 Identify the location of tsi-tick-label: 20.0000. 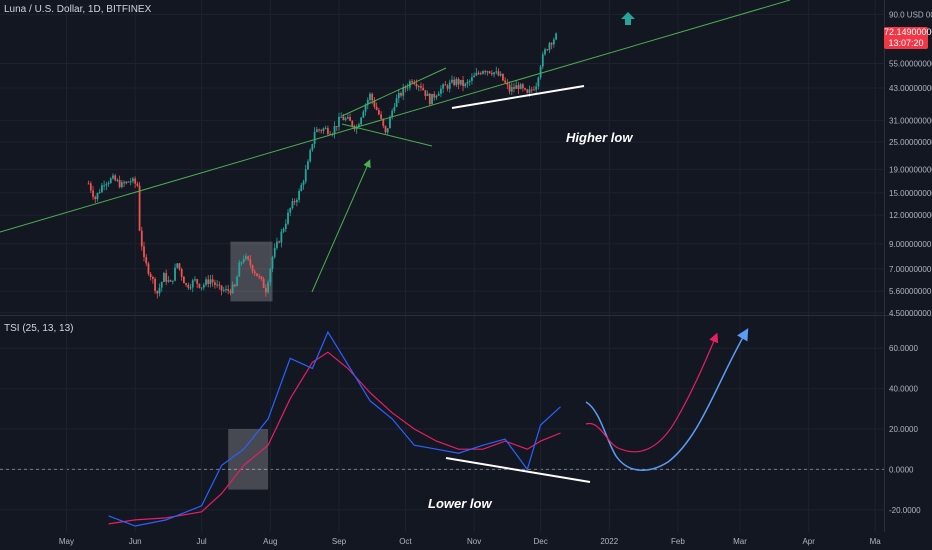
(903, 429).